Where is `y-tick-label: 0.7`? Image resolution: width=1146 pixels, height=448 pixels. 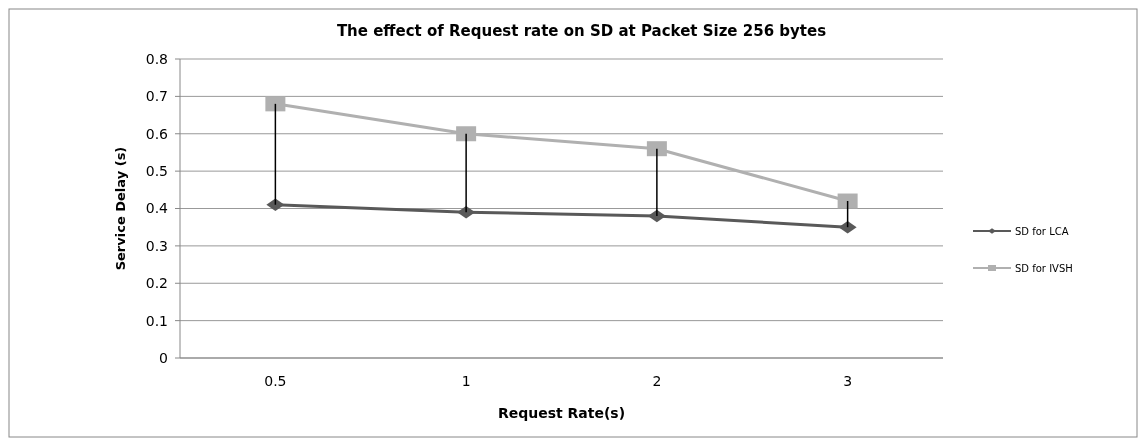 y-tick-label: 0.7 is located at coordinates (156, 96).